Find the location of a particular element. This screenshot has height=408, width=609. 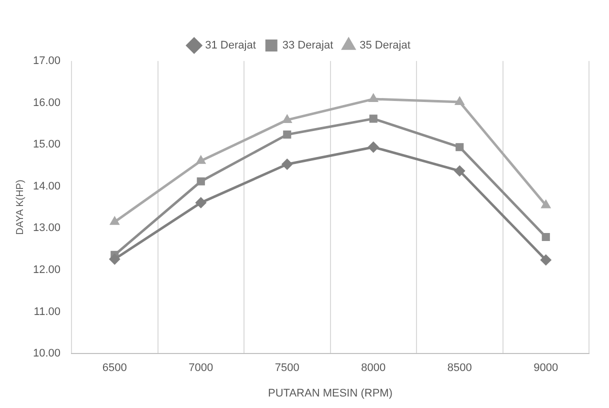

y-tick-label: 11.00 is located at coordinates (47, 312).